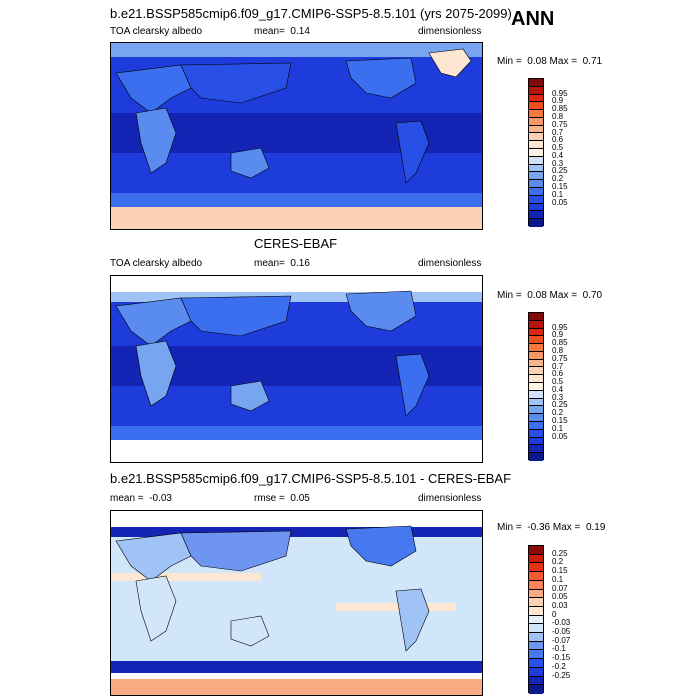 The height and width of the screenshot is (700, 700). What do you see at coordinates (561, 658) in the screenshot?
I see `colorbar-tick-label: -0.15` at bounding box center [561, 658].